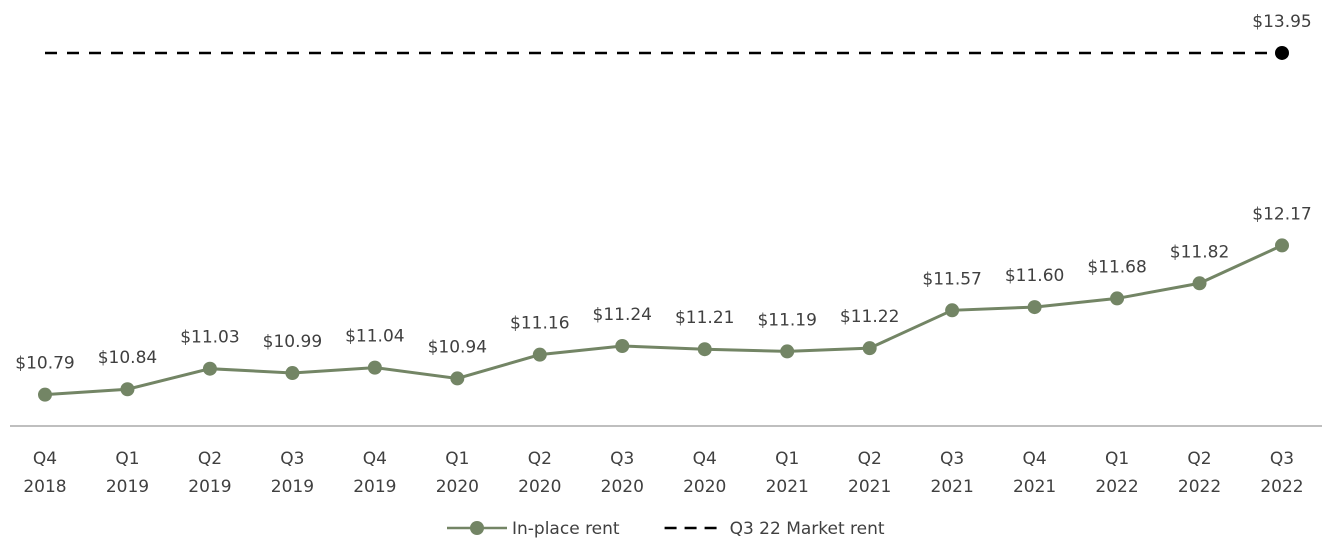 Image resolution: width=1322 pixels, height=539 pixels. What do you see at coordinates (457, 347) in the screenshot?
I see `data-label: $10.94` at bounding box center [457, 347].